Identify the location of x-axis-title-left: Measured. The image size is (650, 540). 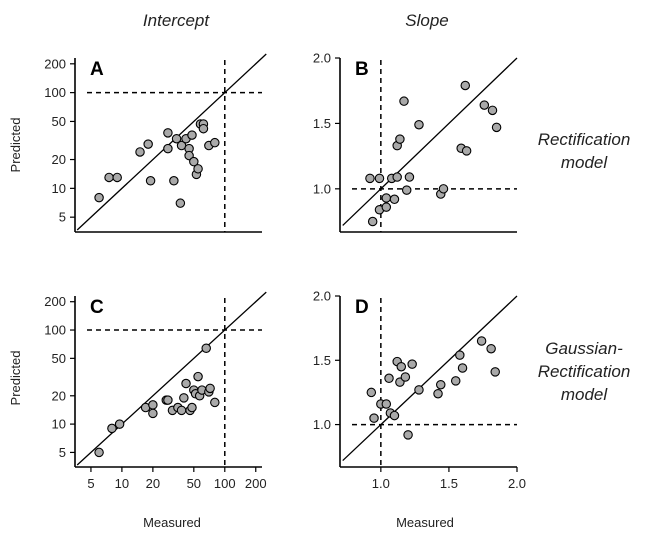
(172, 522).